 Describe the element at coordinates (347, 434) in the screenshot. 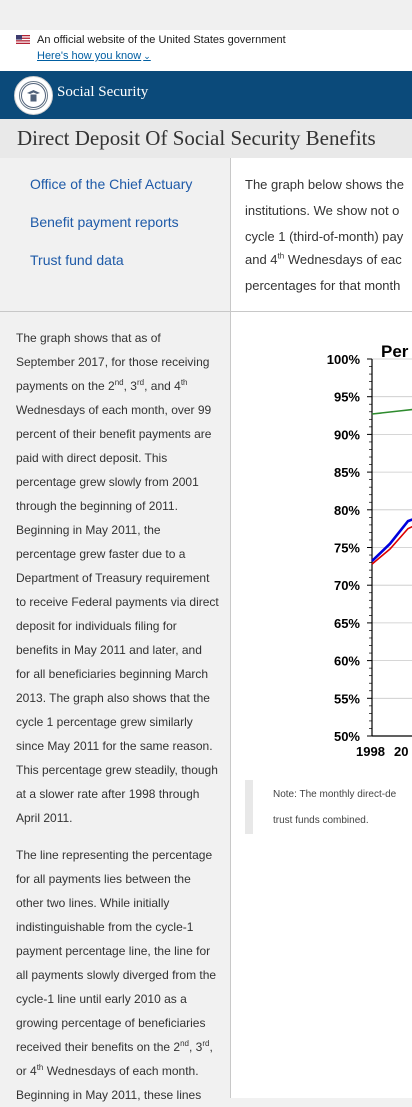

I see `y-tick-label: 90%` at that location.